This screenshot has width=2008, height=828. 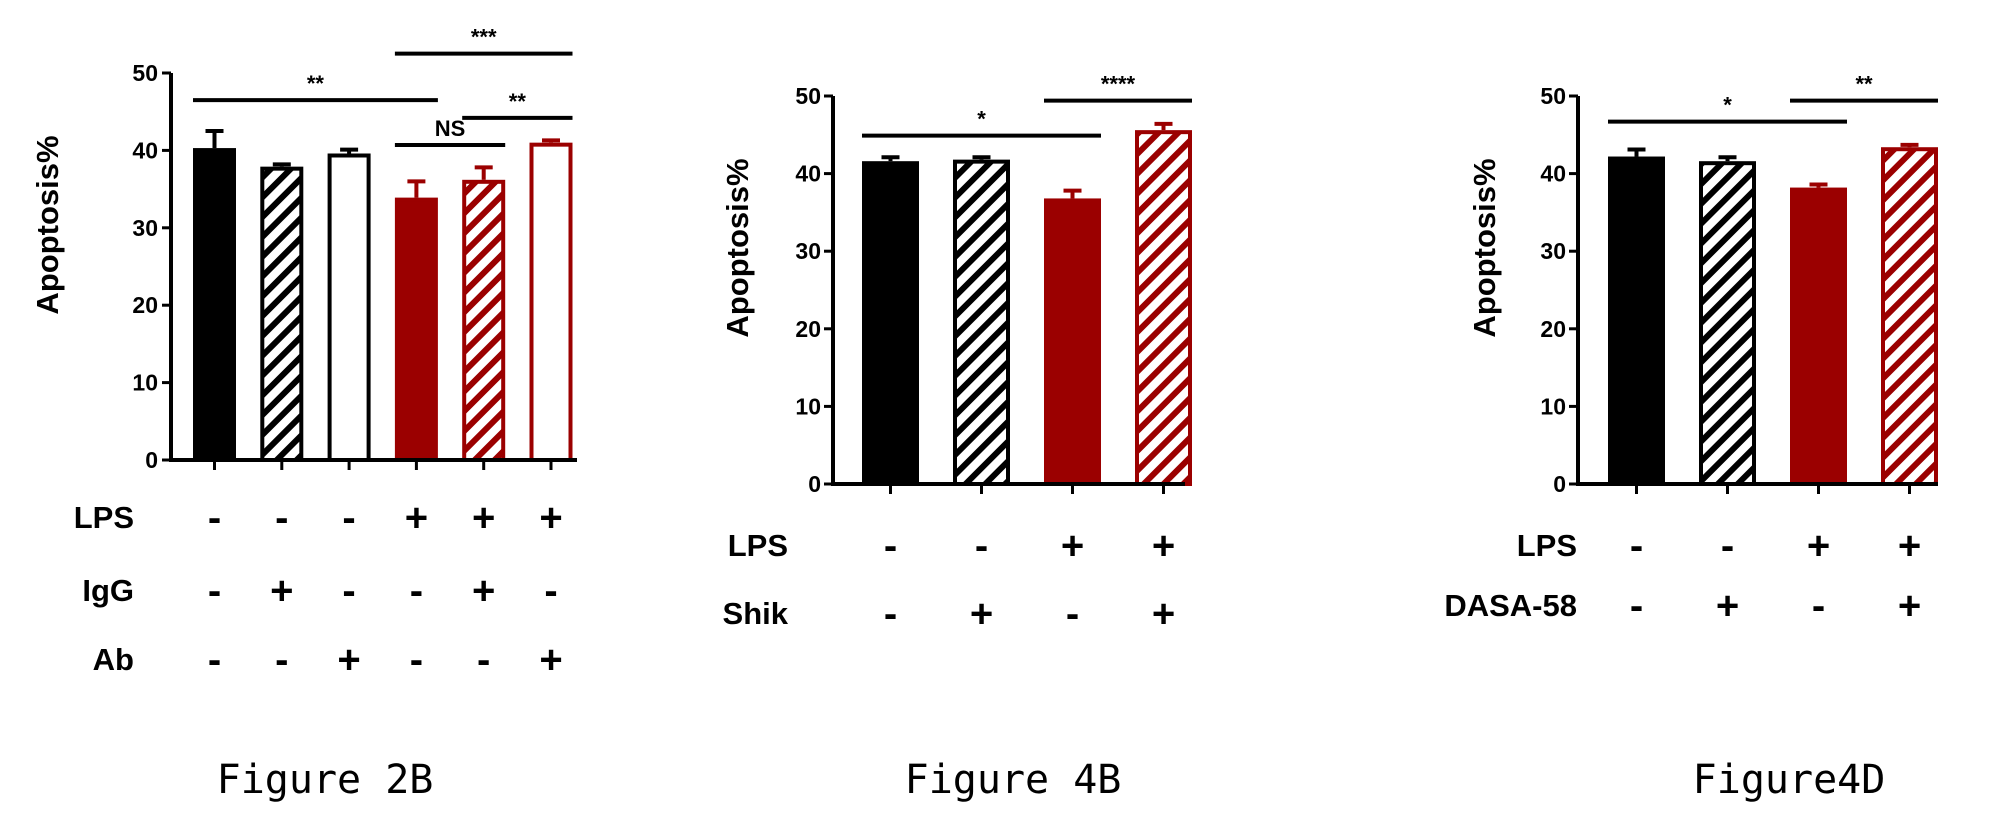 I want to click on figure-caption: Figure4D, so click(x=1789, y=780).